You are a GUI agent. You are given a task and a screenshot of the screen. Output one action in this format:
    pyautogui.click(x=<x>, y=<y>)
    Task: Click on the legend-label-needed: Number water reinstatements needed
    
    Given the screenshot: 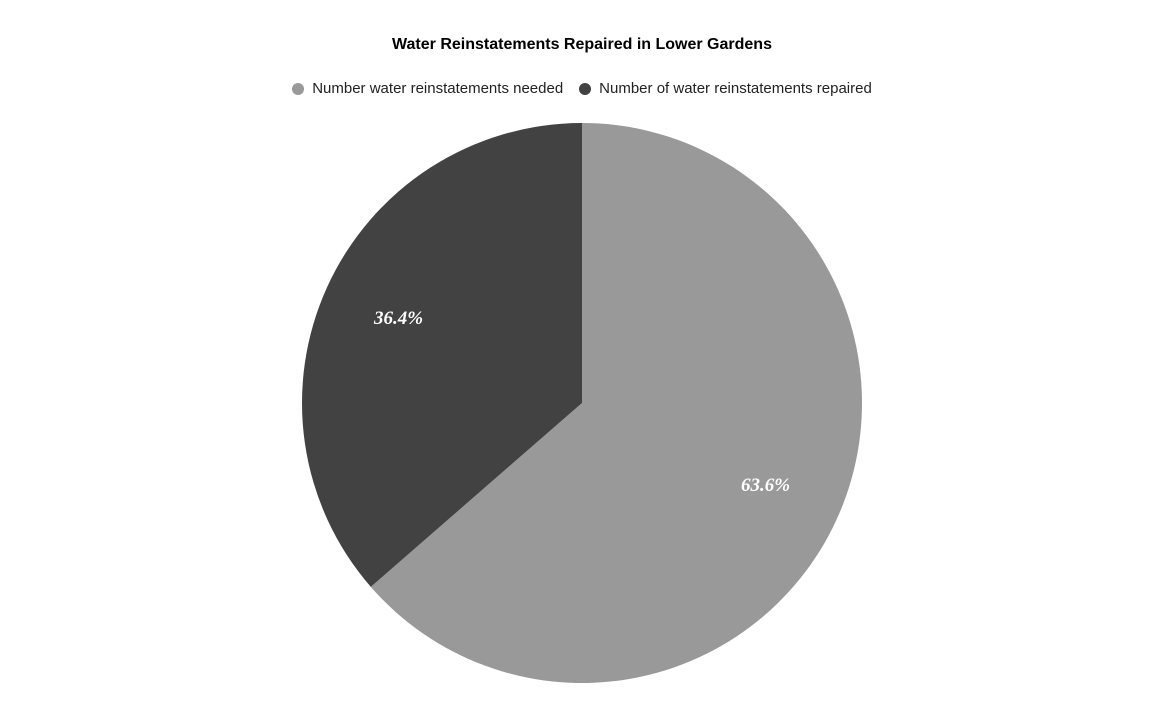 What is the action you would take?
    pyautogui.click(x=438, y=88)
    